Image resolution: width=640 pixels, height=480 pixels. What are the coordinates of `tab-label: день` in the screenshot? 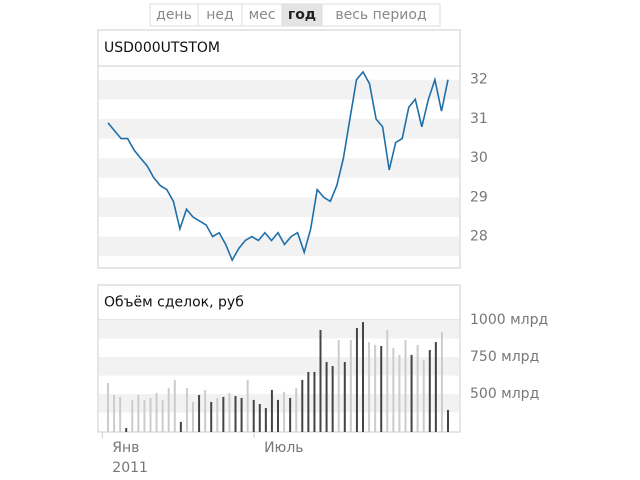 It's located at (174, 15).